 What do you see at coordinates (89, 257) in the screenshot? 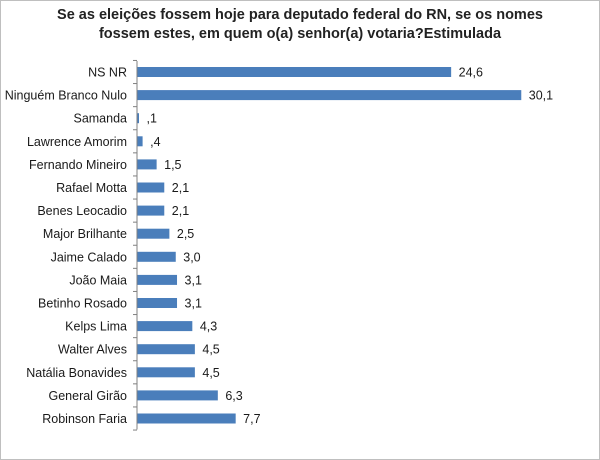
I see `category-label: Jaime Calado` at bounding box center [89, 257].